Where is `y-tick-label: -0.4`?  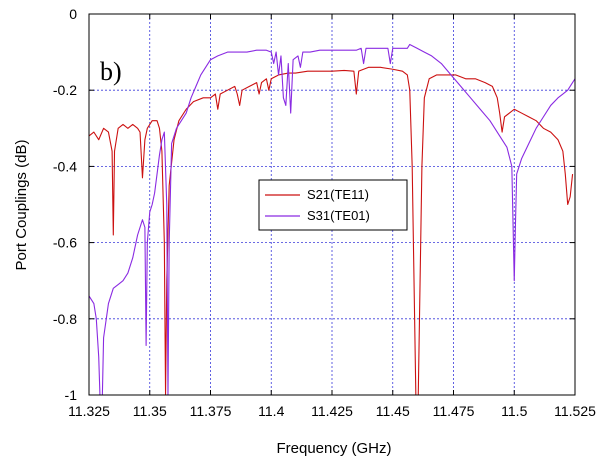
y-tick-label: -0.4 is located at coordinates (65, 166).